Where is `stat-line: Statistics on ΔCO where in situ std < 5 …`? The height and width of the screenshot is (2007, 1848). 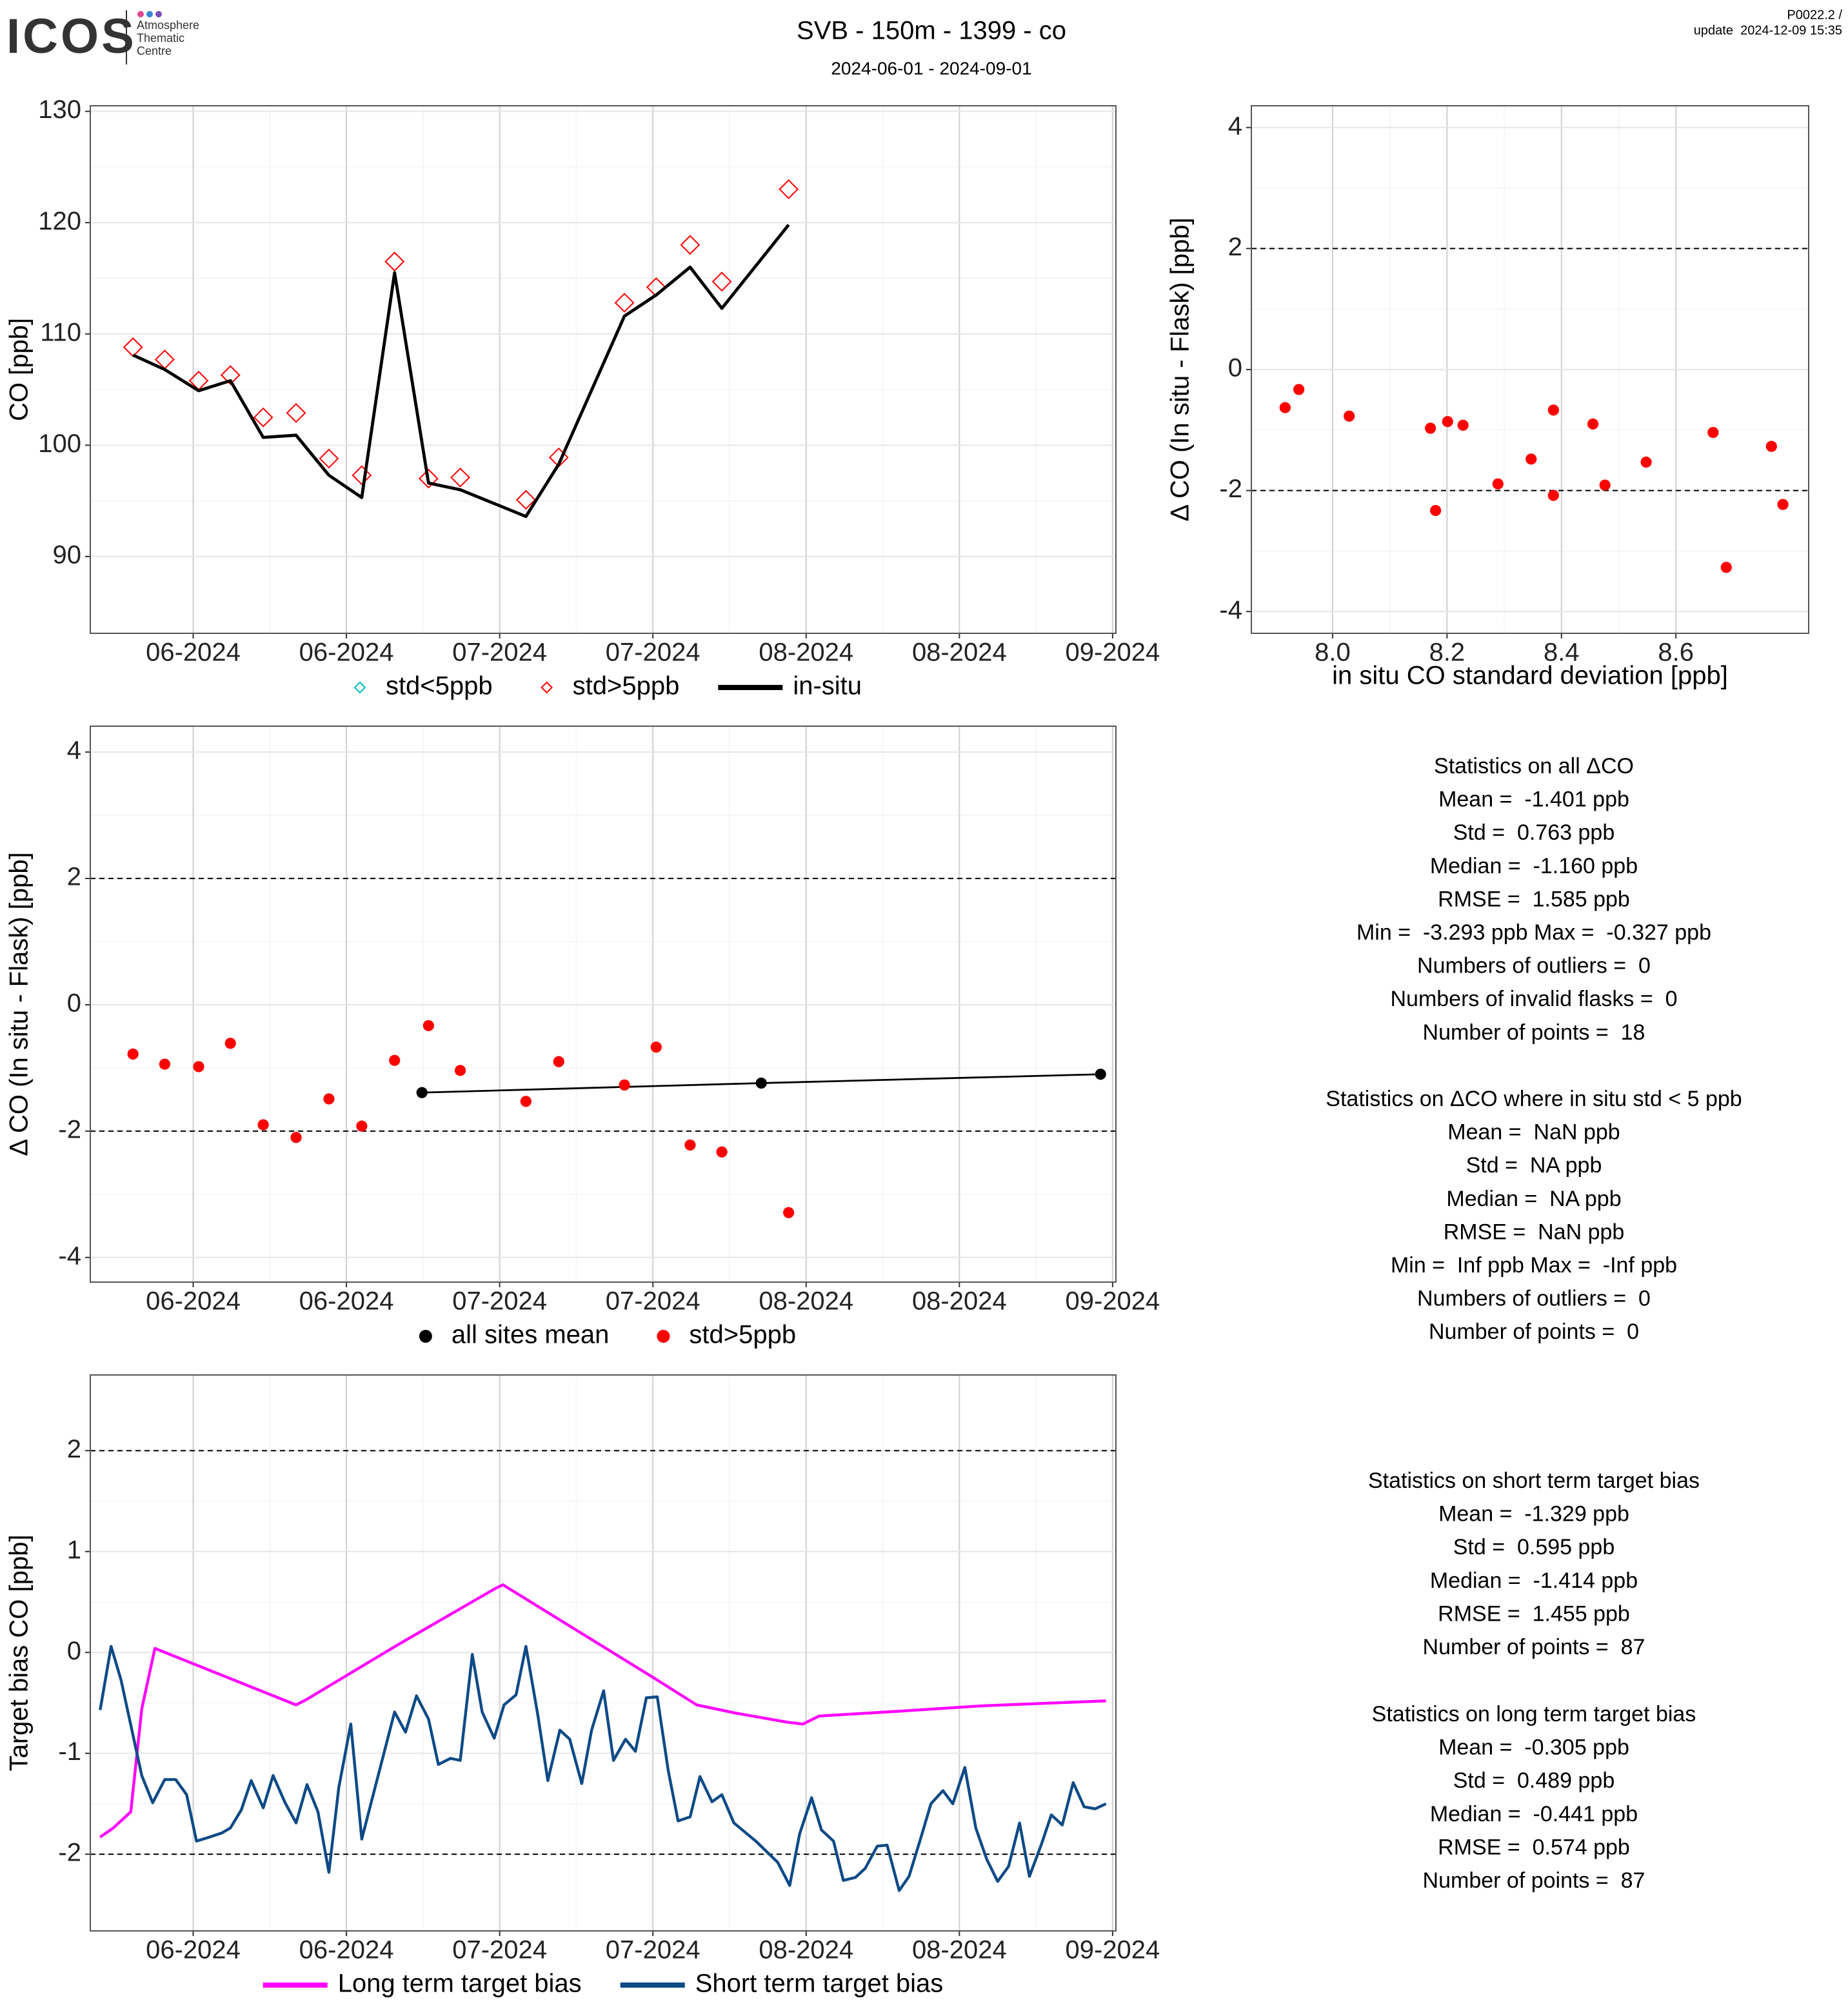 stat-line: Statistics on ΔCO where in situ std < 5 … is located at coordinates (1534, 1099).